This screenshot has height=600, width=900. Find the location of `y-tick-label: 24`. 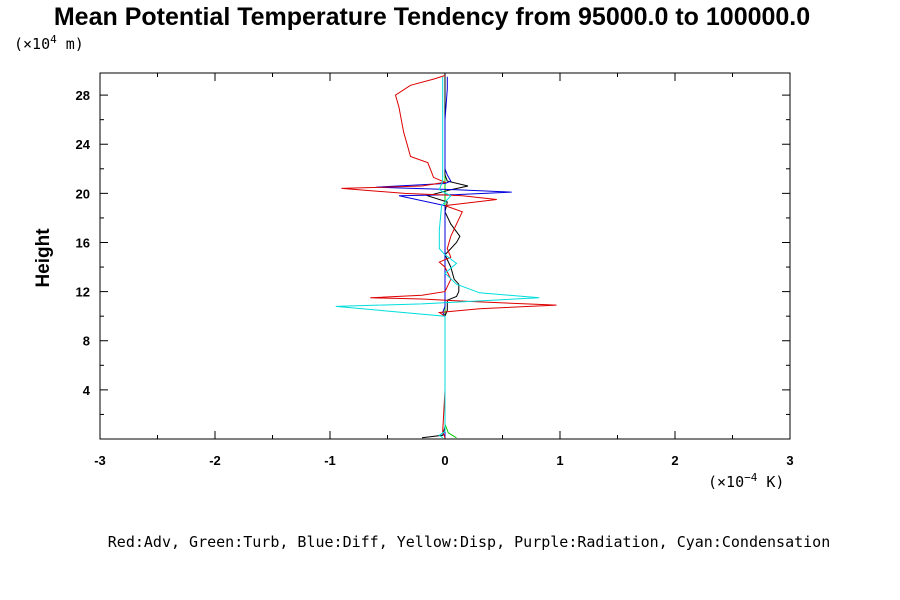

y-tick-label: 24 is located at coordinates (83, 144).